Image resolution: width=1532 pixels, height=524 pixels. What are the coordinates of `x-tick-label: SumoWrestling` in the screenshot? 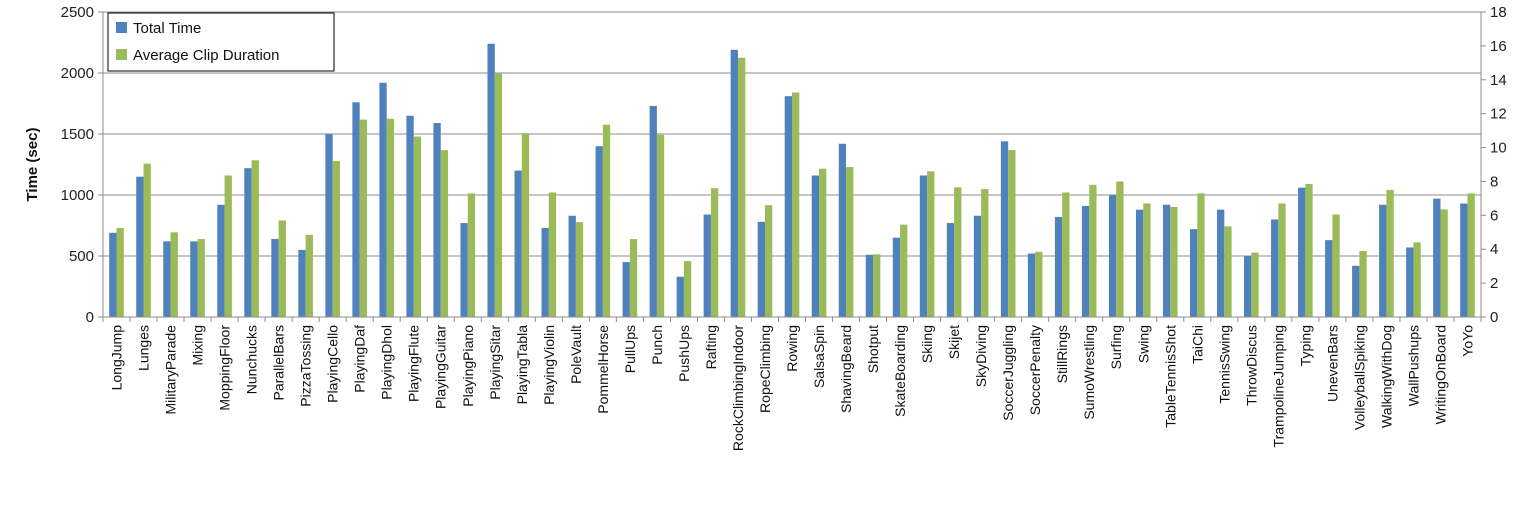 It's located at (1089, 372).